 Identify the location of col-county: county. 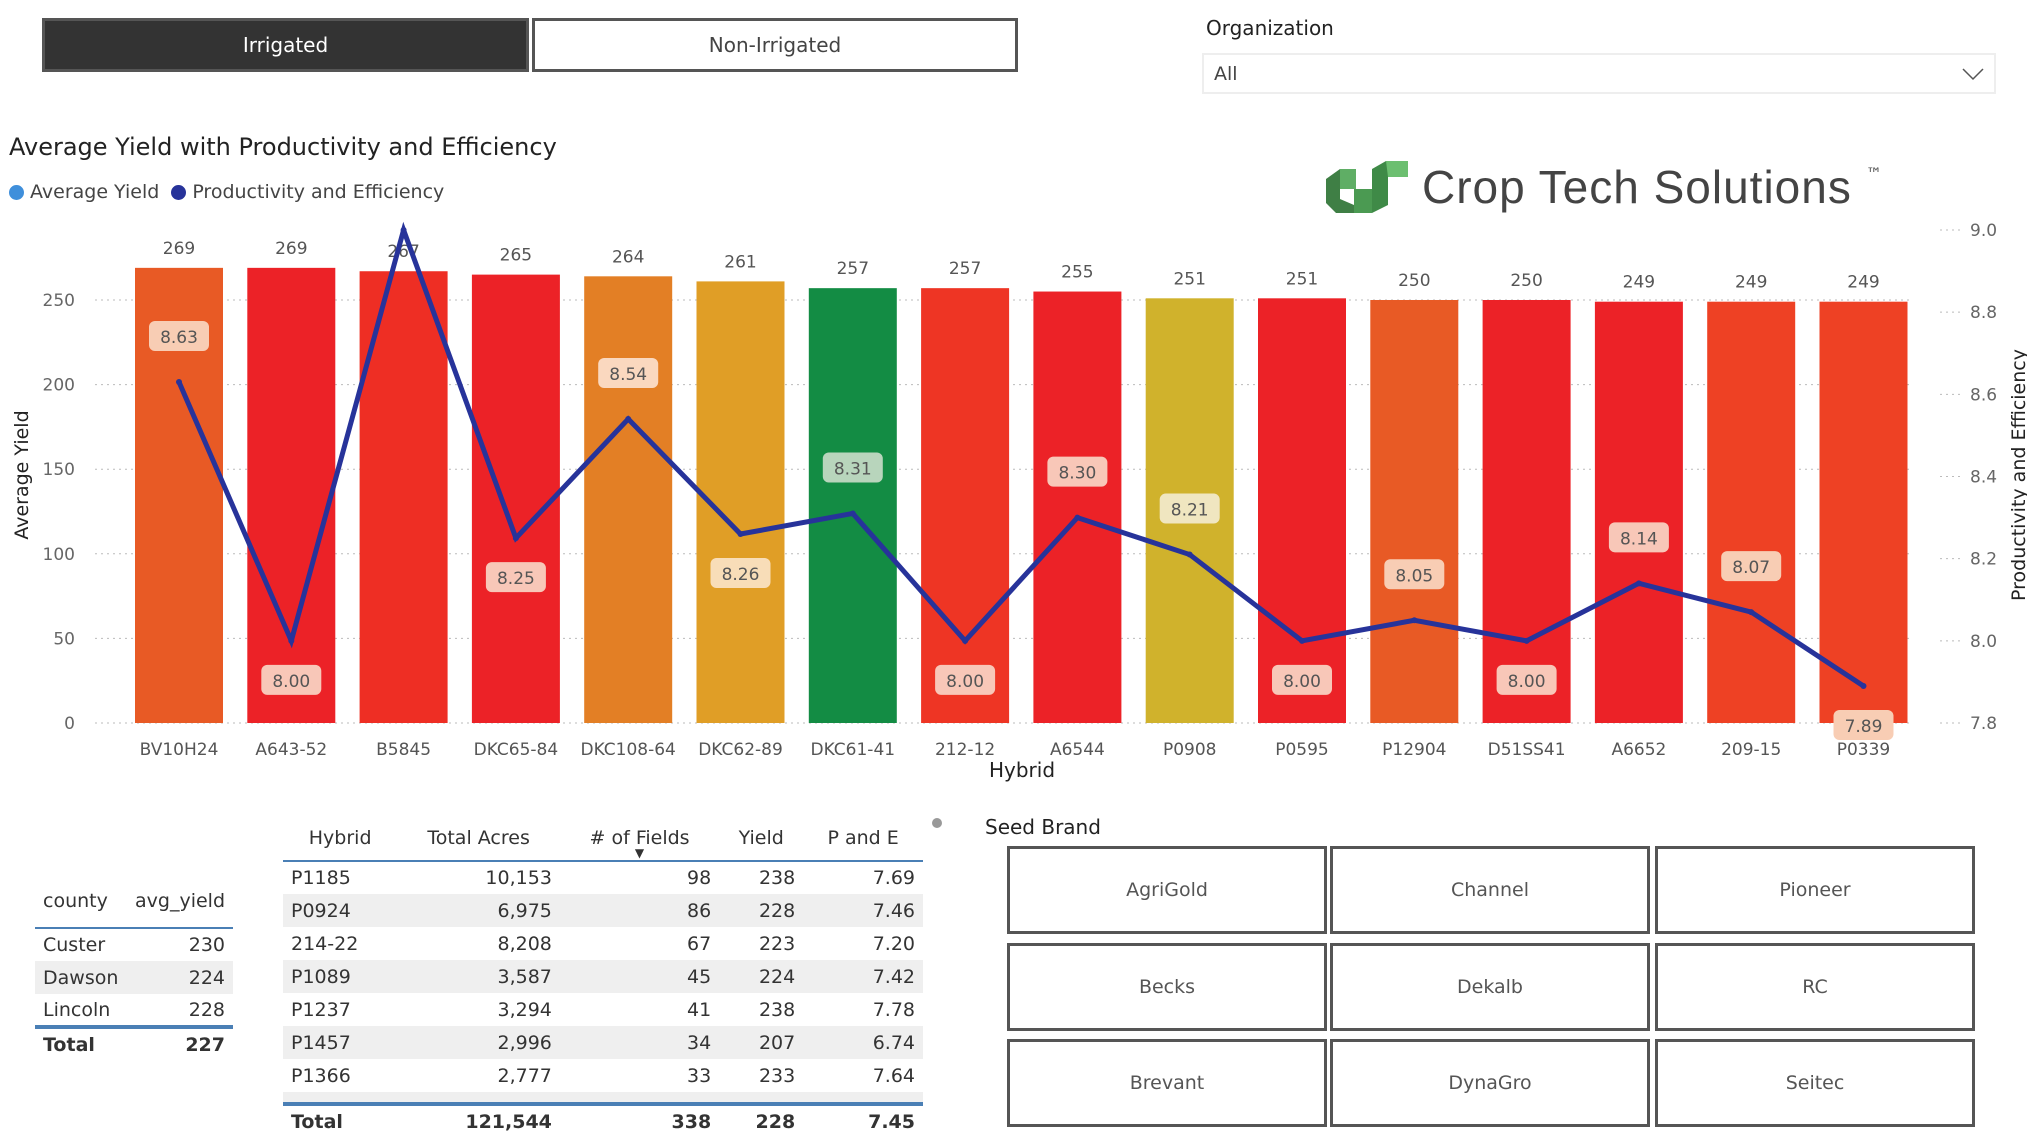
(75, 900).